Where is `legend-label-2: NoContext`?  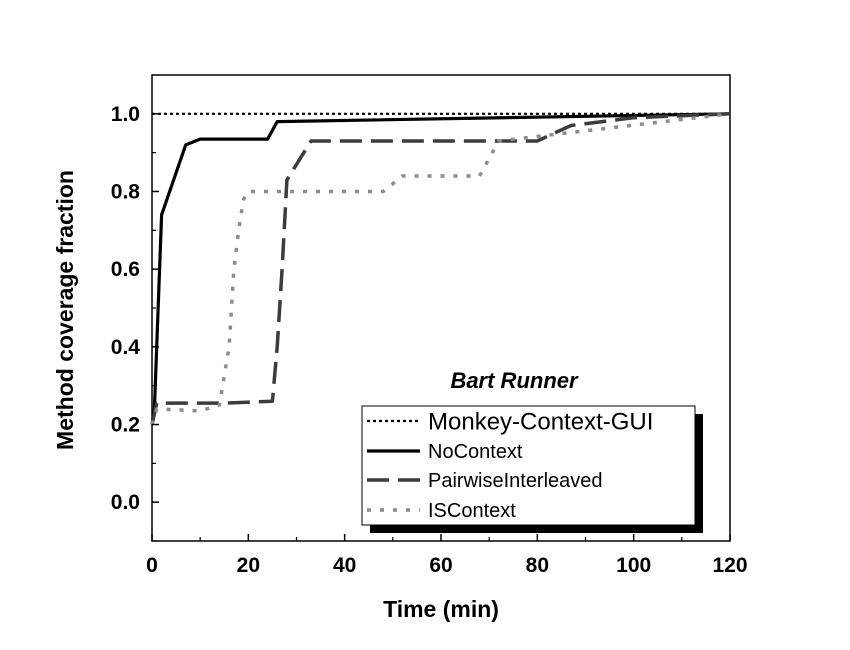 legend-label-2: NoContext is located at coordinates (475, 452).